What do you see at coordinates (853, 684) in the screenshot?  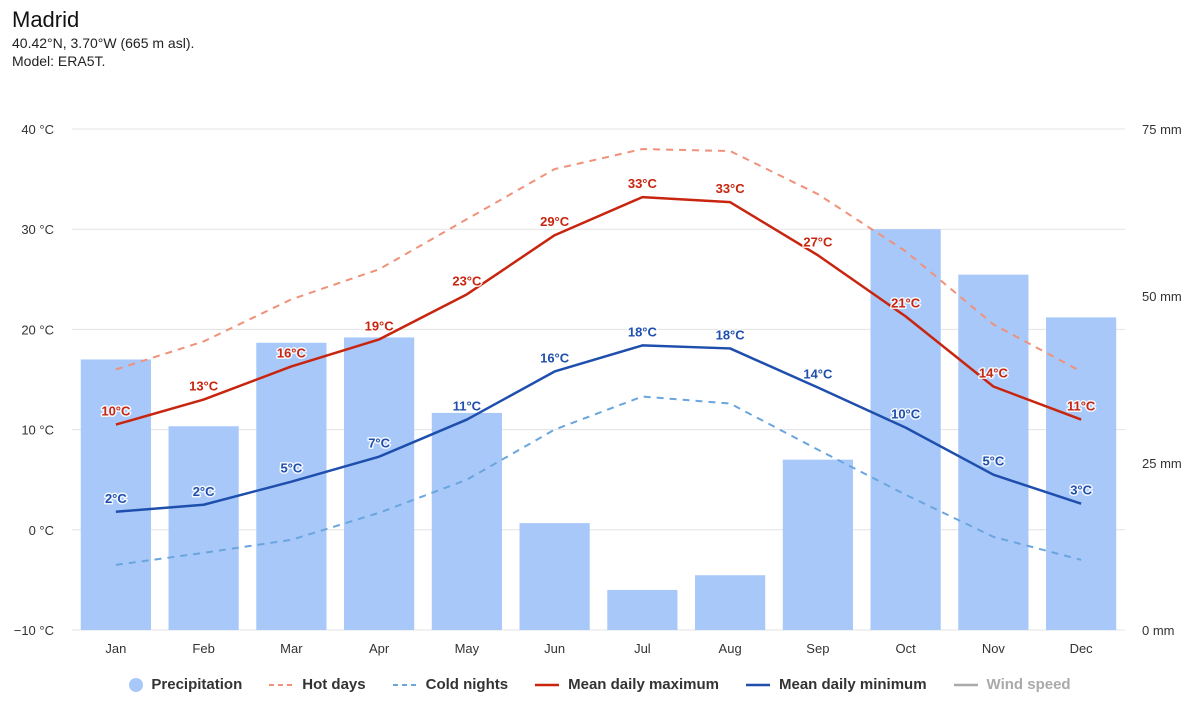 I see `legend-label-mean-min: Mean daily minimum` at bounding box center [853, 684].